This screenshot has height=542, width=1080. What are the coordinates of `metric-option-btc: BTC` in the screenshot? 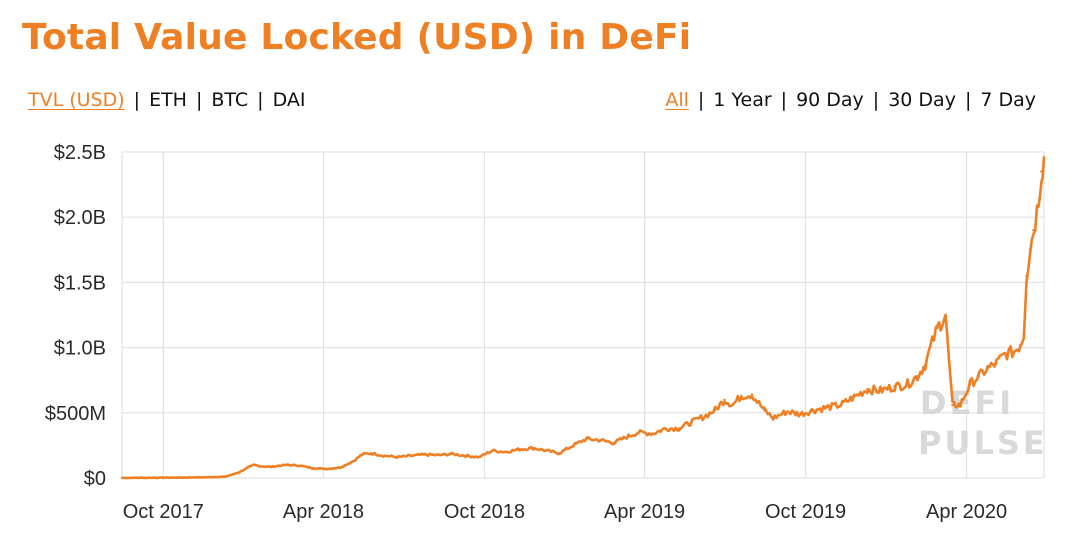 It's located at (230, 100).